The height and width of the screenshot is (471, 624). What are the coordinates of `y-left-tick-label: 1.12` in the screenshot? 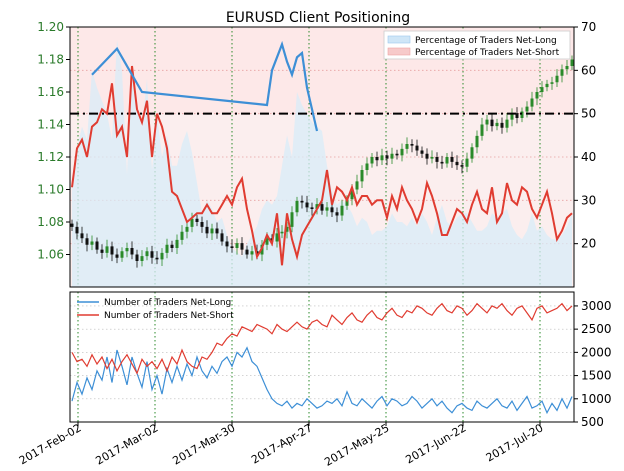 It's located at (50, 157).